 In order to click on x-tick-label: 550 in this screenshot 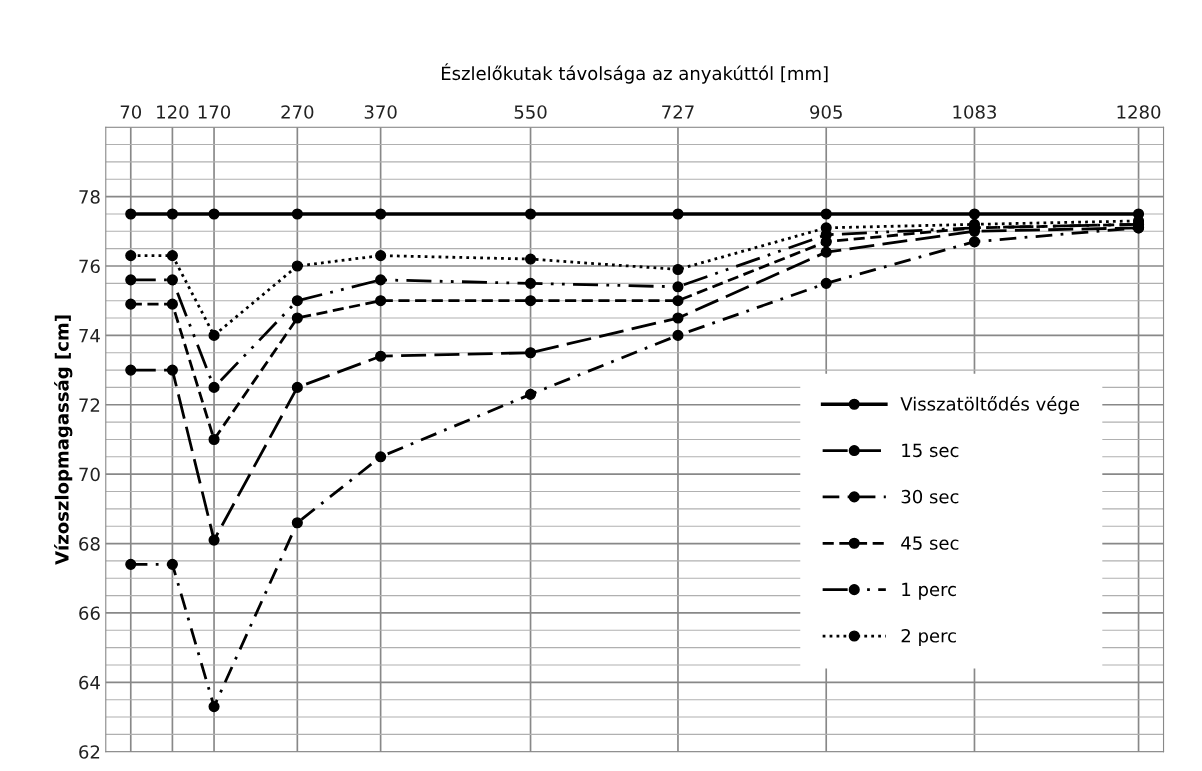, I will do `click(530, 112)`.